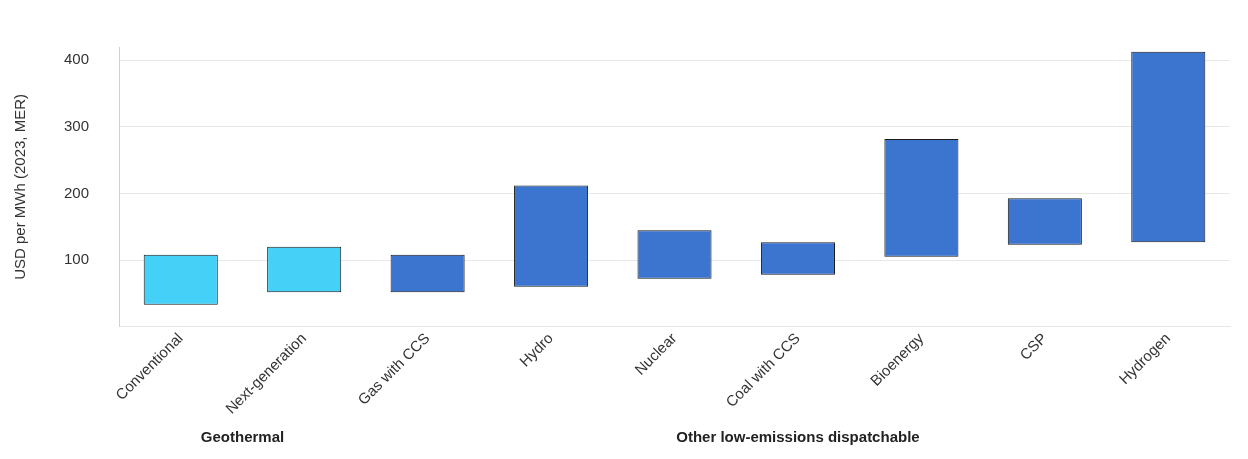  What do you see at coordinates (20, 186) in the screenshot?
I see `y-axis-title: USD per MWh (2023, MER)` at bounding box center [20, 186].